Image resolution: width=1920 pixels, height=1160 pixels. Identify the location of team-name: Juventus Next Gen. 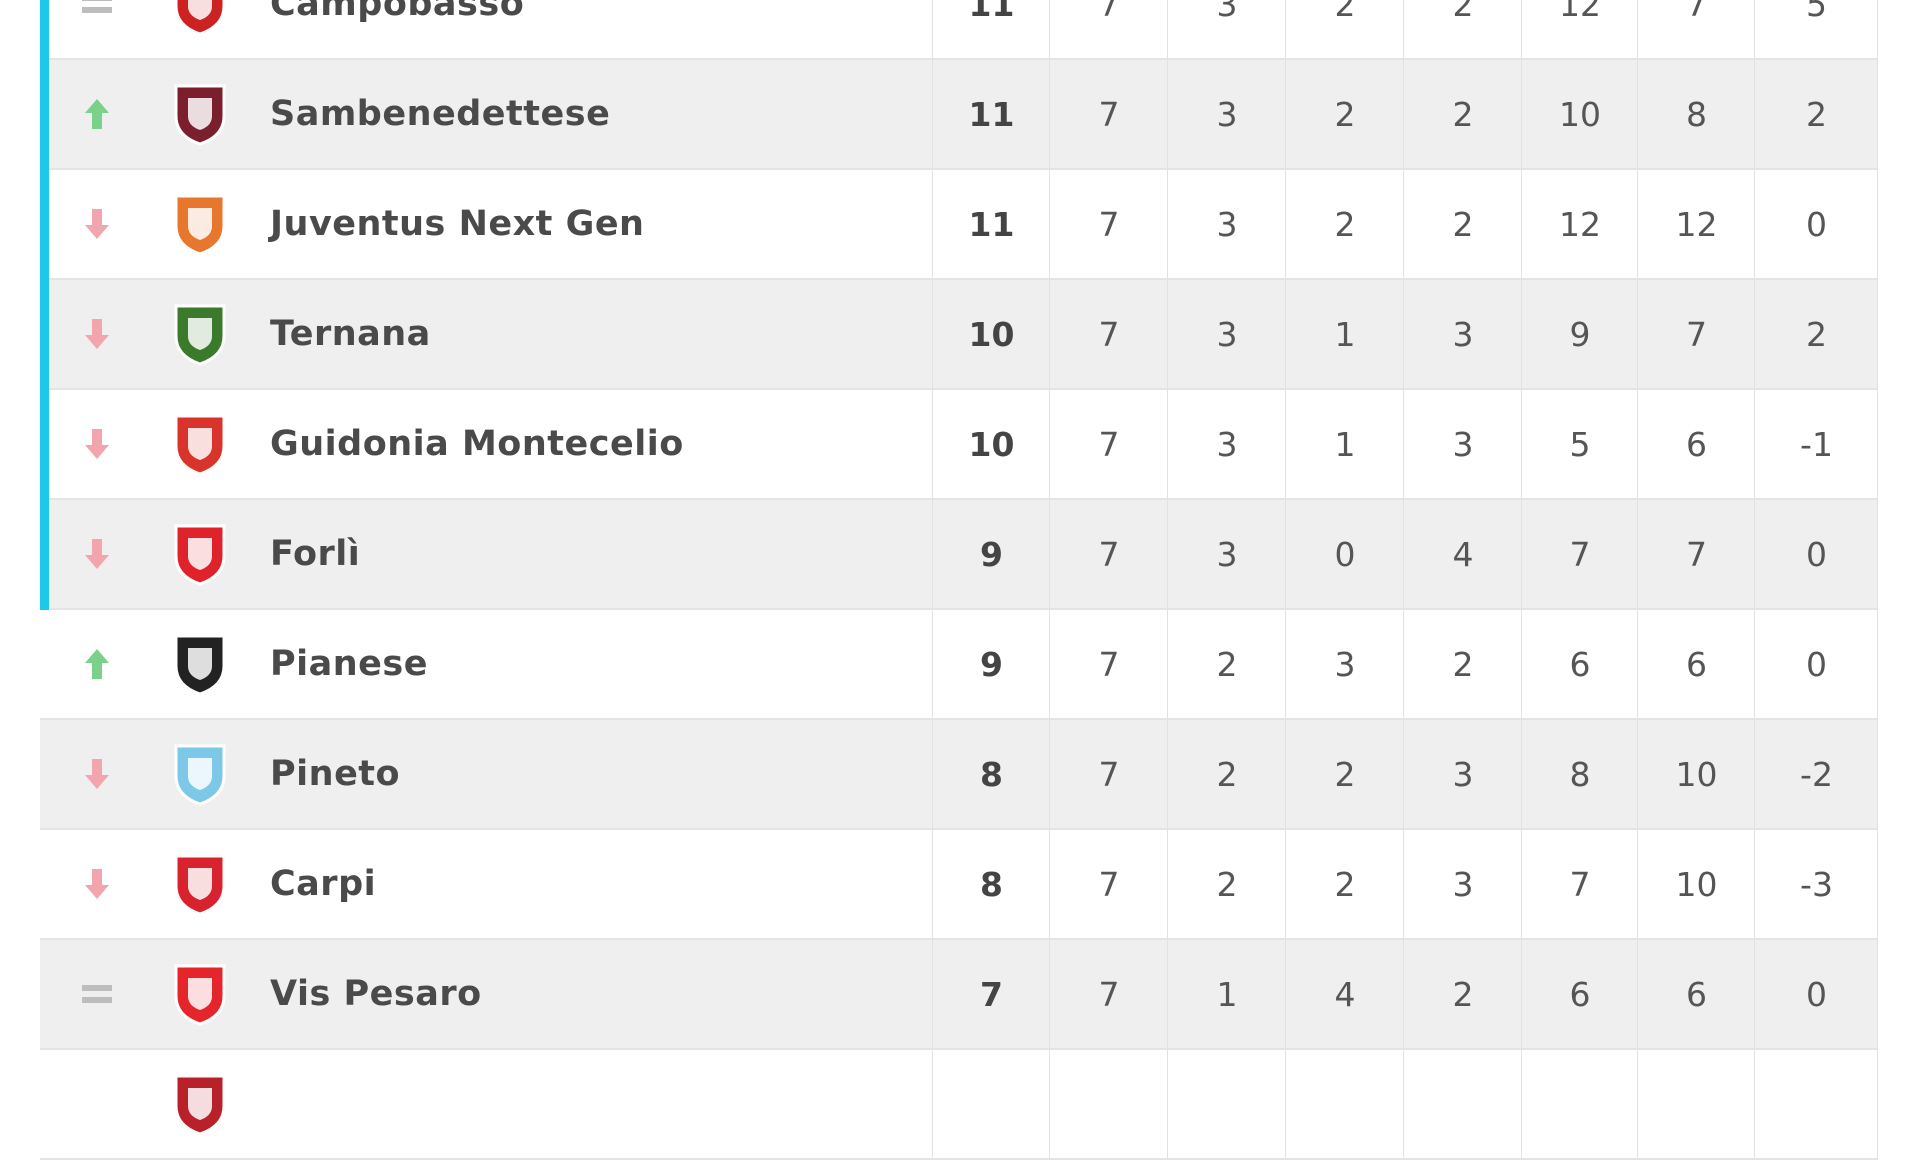
(457, 224).